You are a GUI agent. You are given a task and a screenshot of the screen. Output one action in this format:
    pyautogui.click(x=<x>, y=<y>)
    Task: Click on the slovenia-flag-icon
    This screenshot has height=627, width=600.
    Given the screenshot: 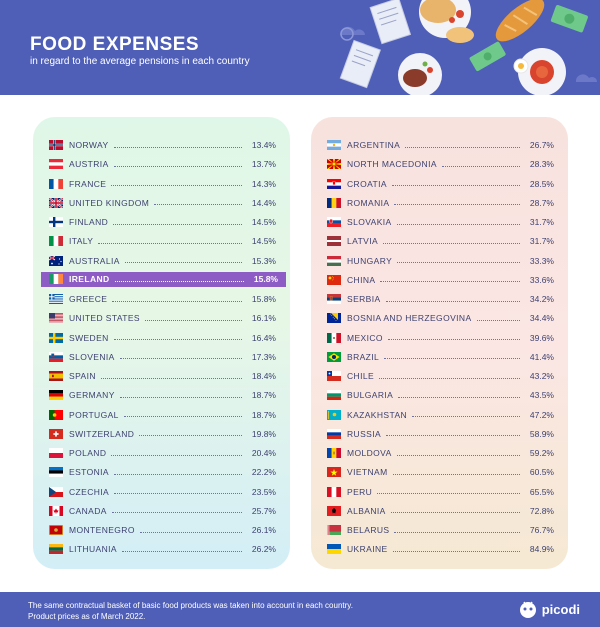 What is the action you would take?
    pyautogui.click(x=56, y=356)
    